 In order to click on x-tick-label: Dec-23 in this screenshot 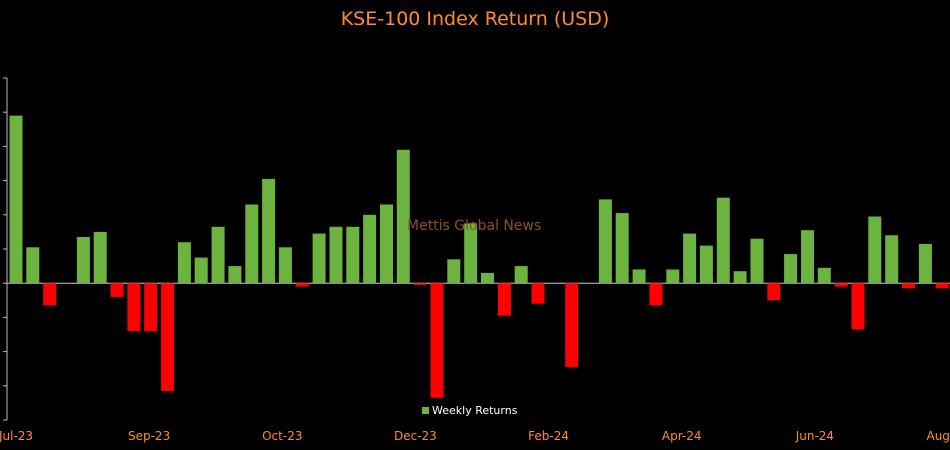, I will do `click(415, 436)`.